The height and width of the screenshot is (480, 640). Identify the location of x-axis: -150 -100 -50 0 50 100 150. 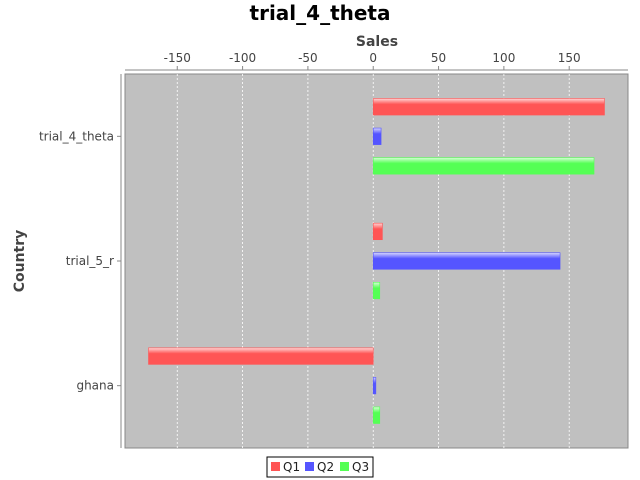
(376, 61).